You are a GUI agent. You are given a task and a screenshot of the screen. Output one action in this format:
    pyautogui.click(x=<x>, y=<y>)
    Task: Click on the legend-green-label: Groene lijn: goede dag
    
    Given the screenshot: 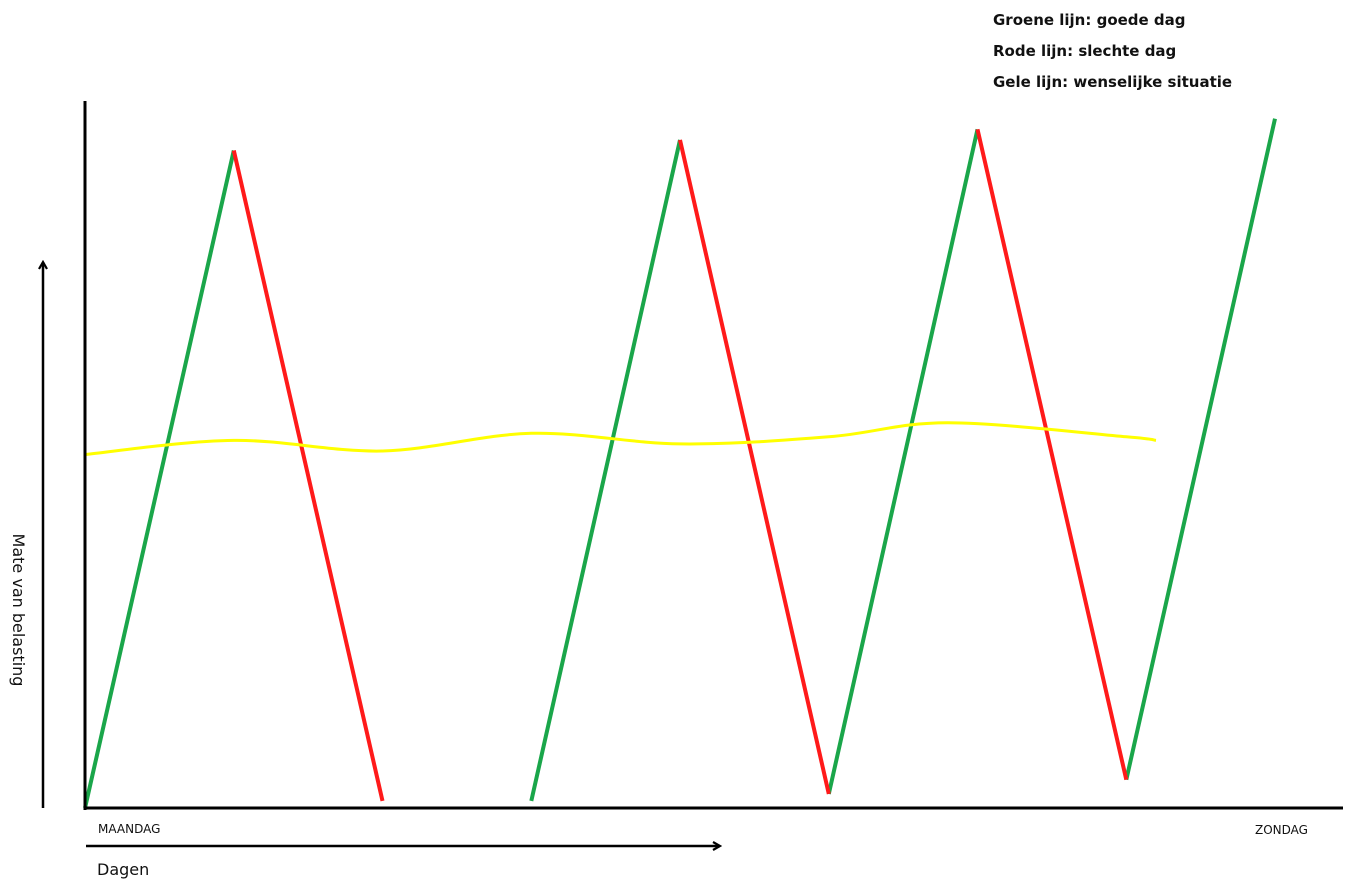 What is the action you would take?
    pyautogui.click(x=1089, y=20)
    